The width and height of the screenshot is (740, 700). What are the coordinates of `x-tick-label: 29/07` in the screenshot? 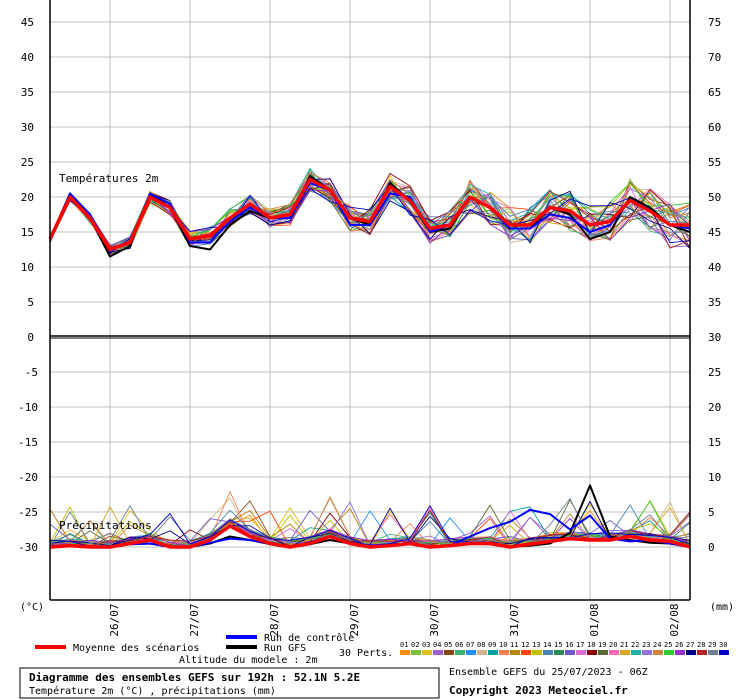 It's located at (354, 619).